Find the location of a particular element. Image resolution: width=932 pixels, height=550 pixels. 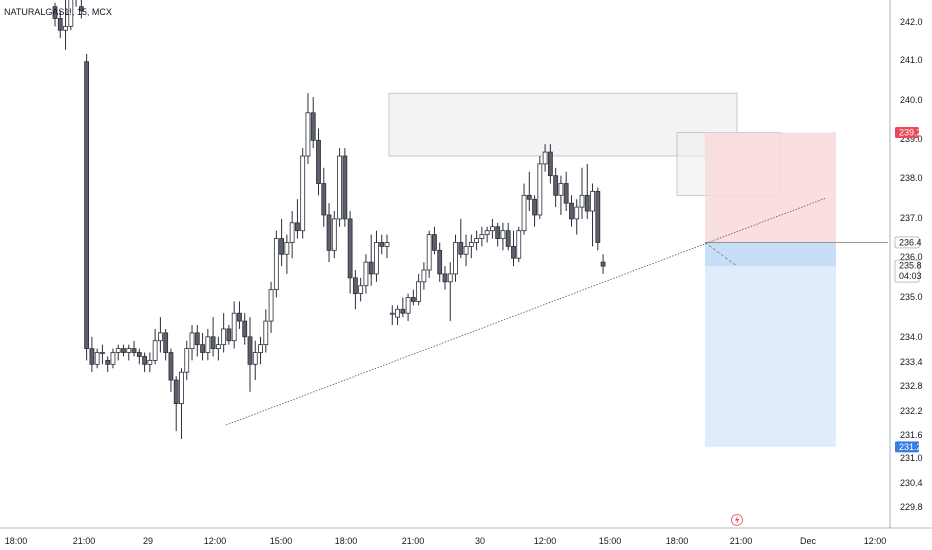

price-tick-label: 230.4 is located at coordinates (911, 483).